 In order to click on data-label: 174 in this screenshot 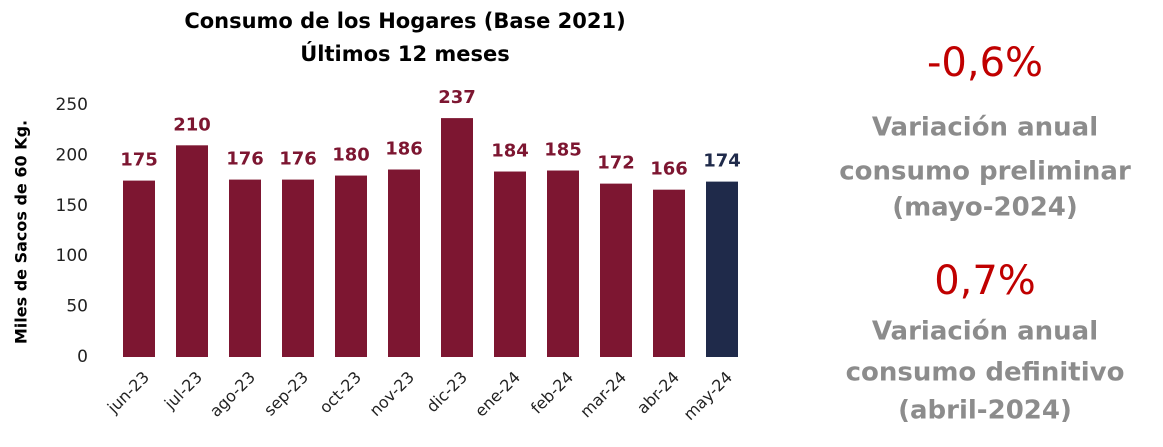, I will do `click(722, 161)`.